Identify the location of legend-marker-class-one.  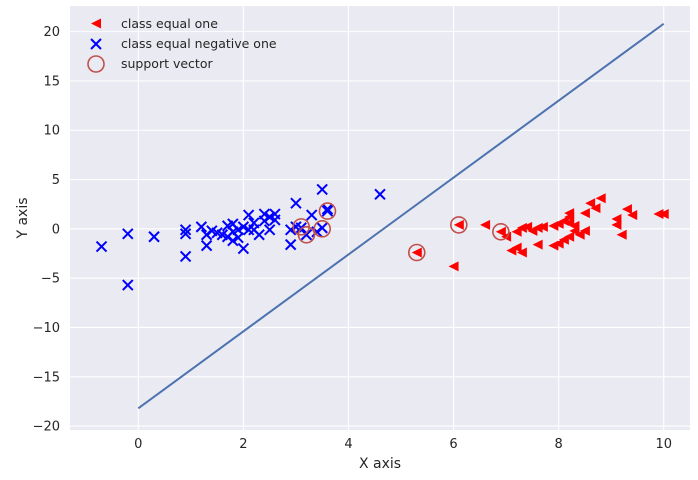
(96, 23).